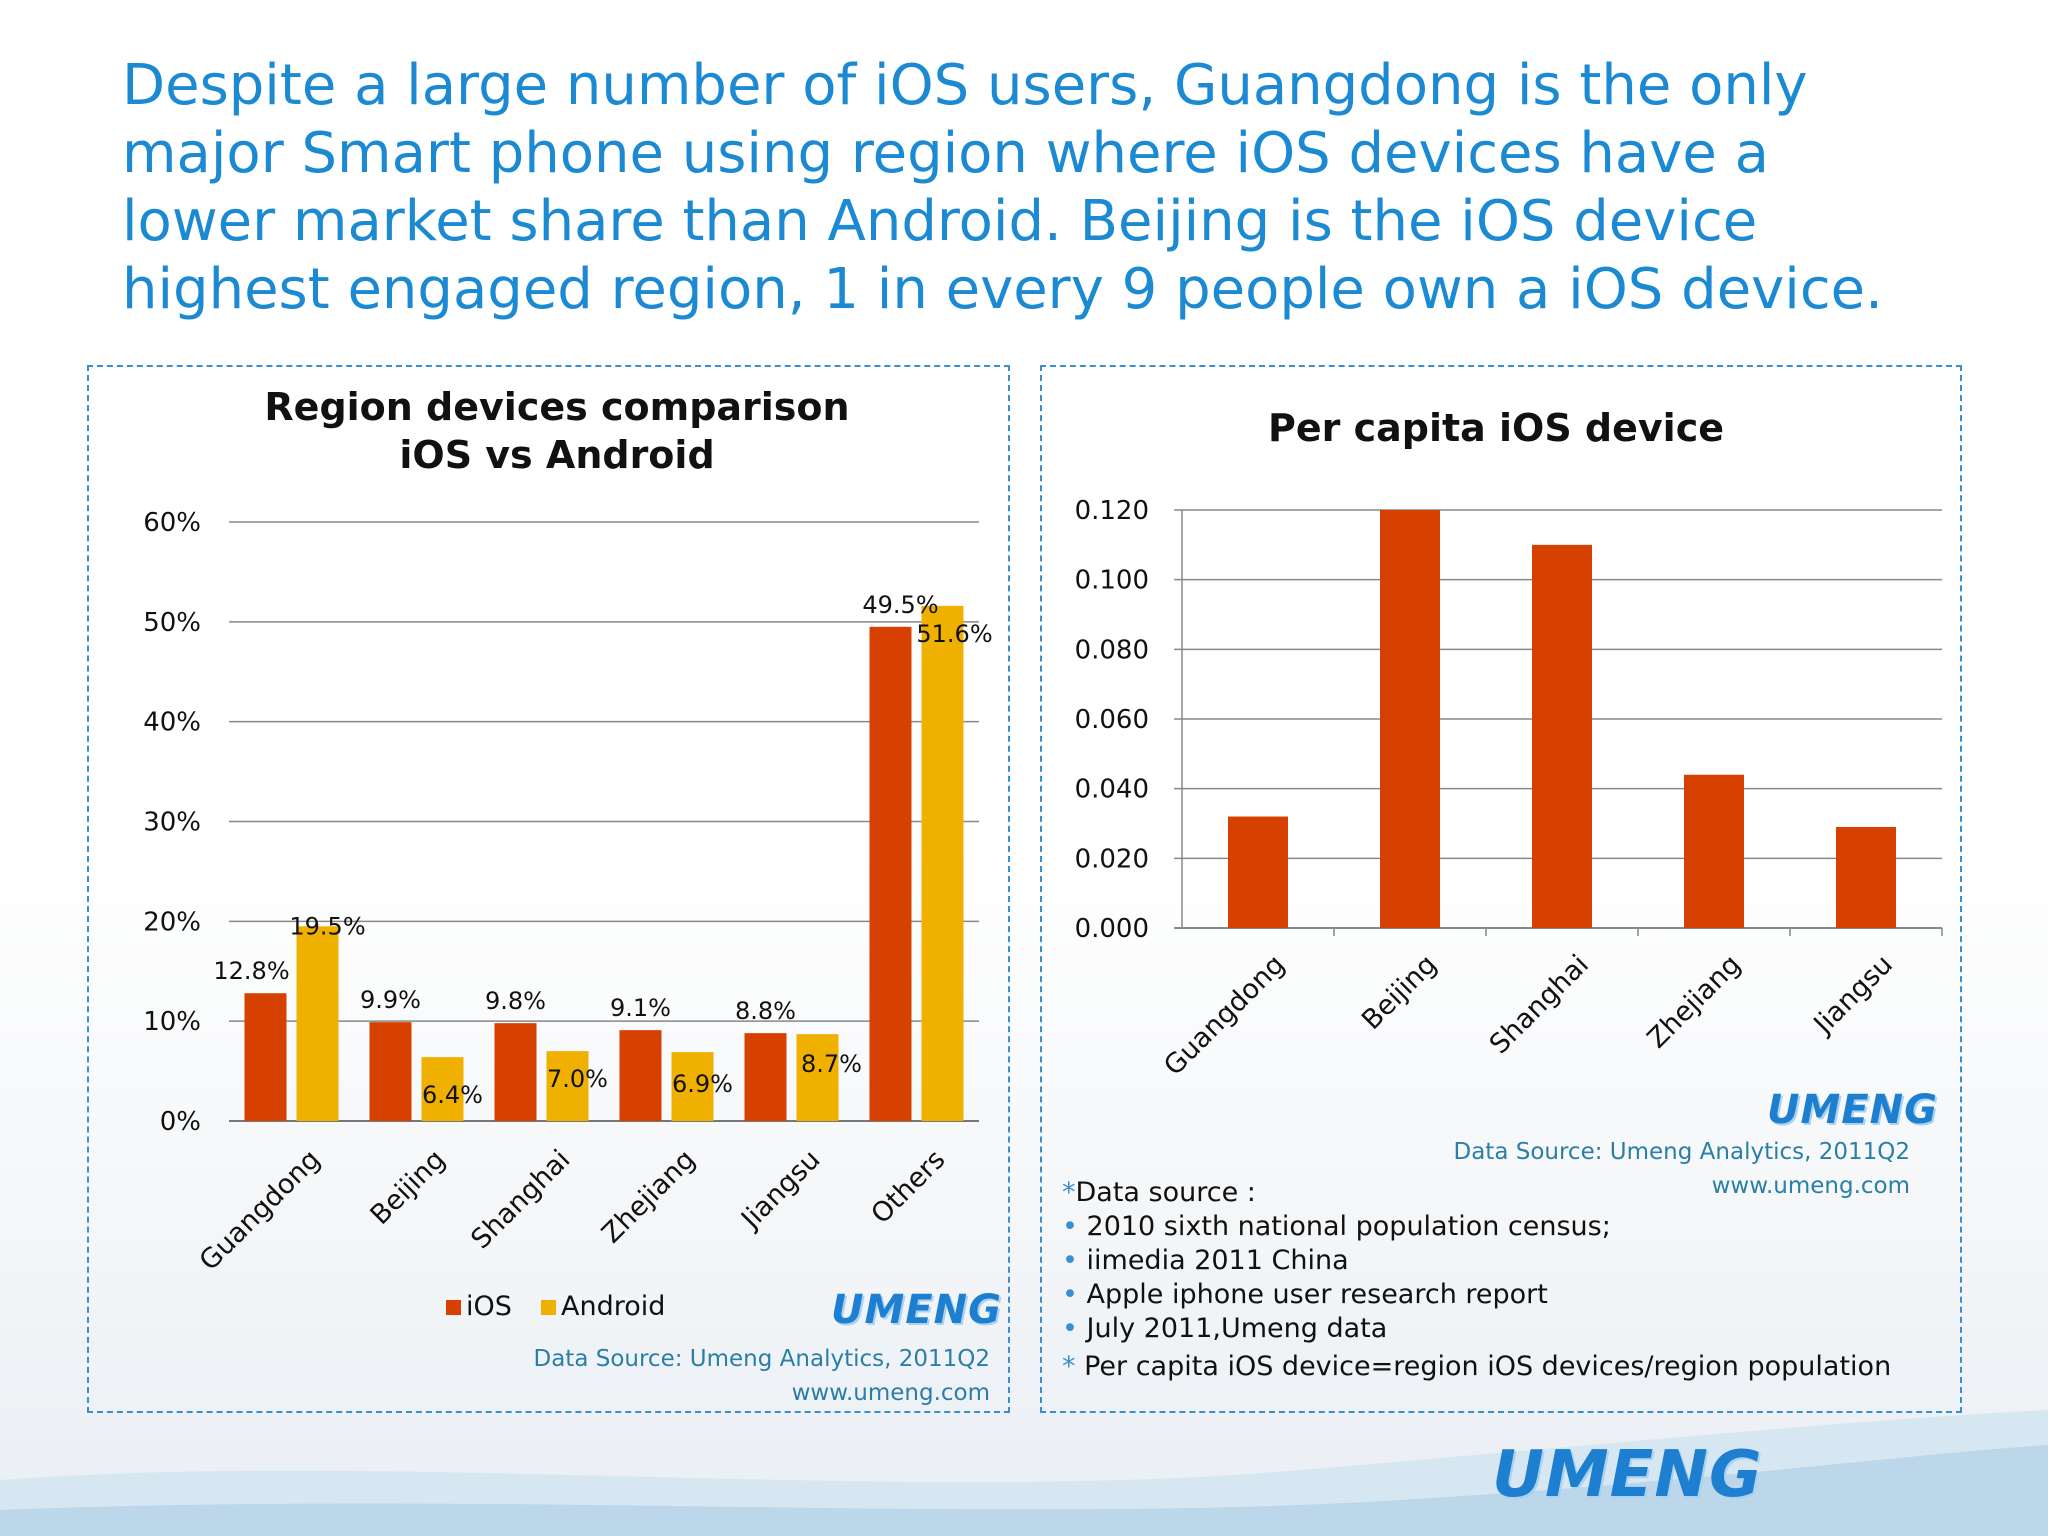 This screenshot has height=1536, width=2048. Describe the element at coordinates (1496, 428) in the screenshot. I see `chart-title: Per capita iOS device` at that location.